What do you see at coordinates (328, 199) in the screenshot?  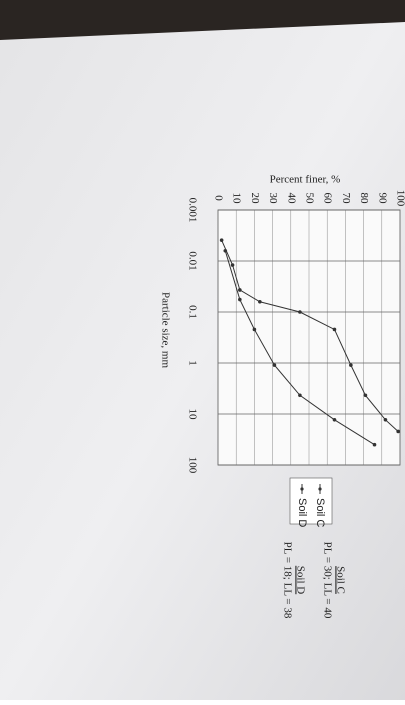 I see `y-tick-label: 60` at bounding box center [328, 199].